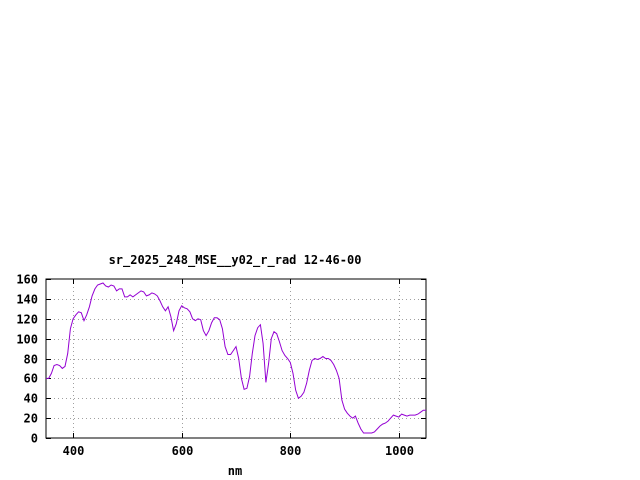 The height and width of the screenshot is (480, 640). I want to click on x-tick-label: 1000, so click(399, 451).